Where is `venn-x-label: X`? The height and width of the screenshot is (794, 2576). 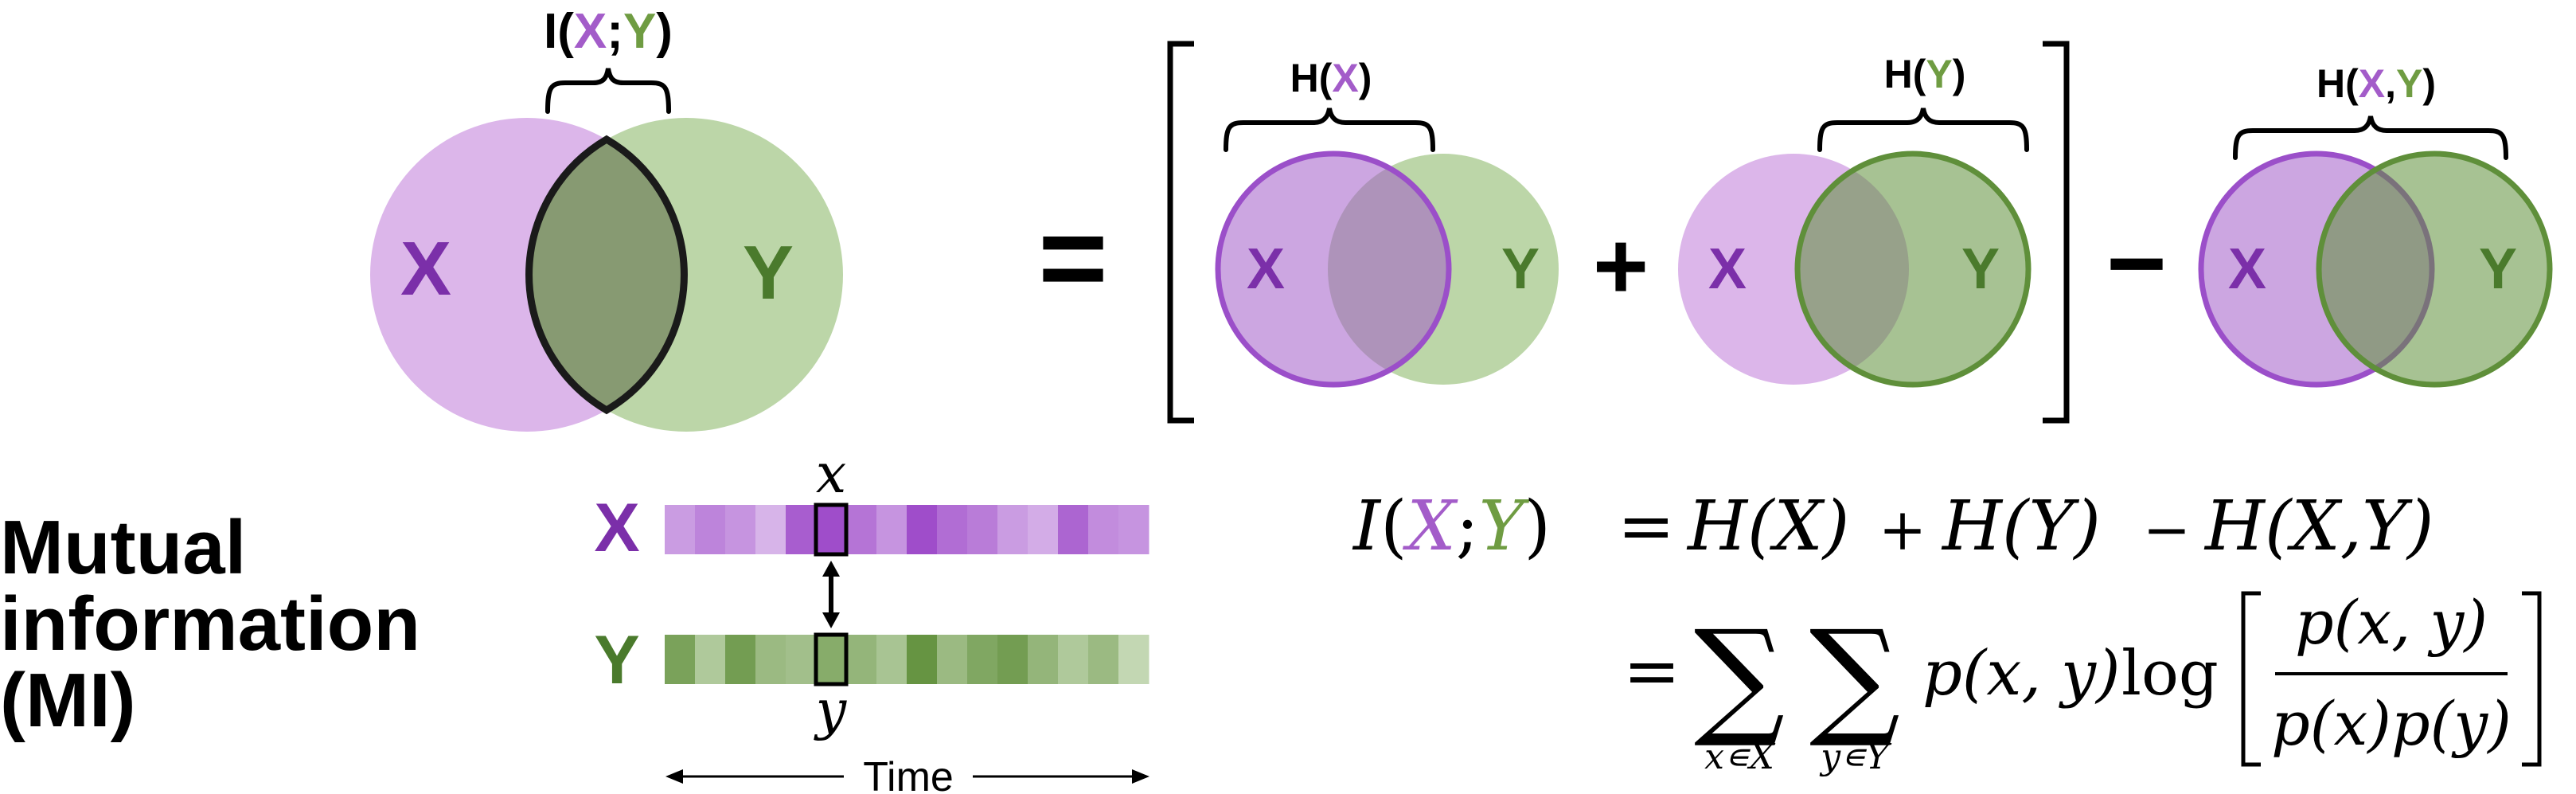
venn-x-label: X is located at coordinates (425, 268).